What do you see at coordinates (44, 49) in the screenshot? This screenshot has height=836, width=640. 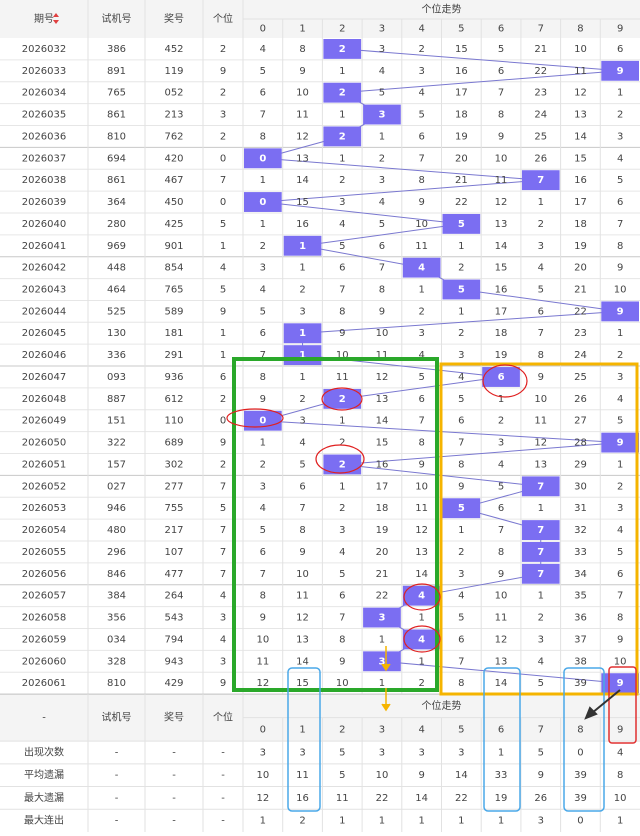 I see `period-cell: 2026032` at bounding box center [44, 49].